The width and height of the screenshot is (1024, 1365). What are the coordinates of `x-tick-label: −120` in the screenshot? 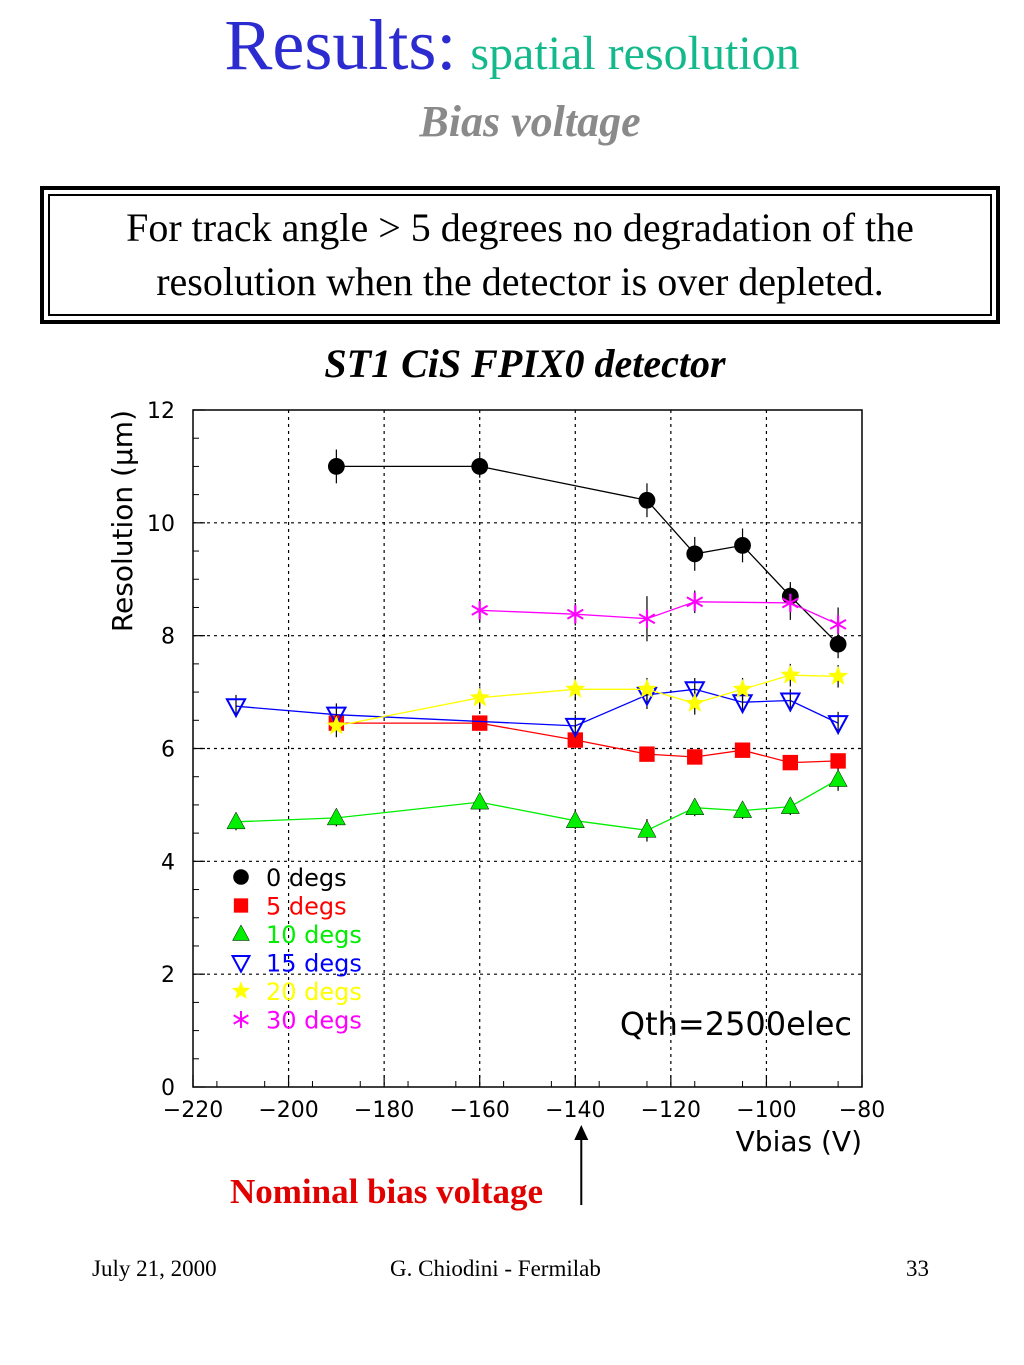 It's located at (671, 1110).